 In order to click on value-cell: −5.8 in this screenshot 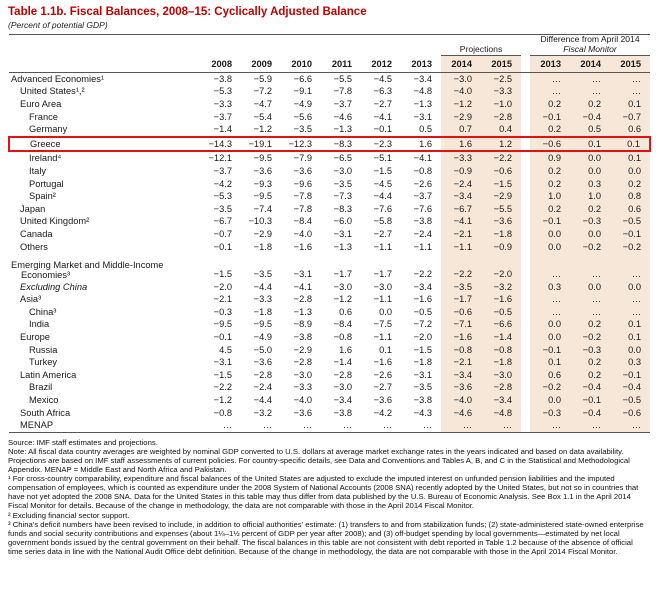, I will do `click(382, 221)`.